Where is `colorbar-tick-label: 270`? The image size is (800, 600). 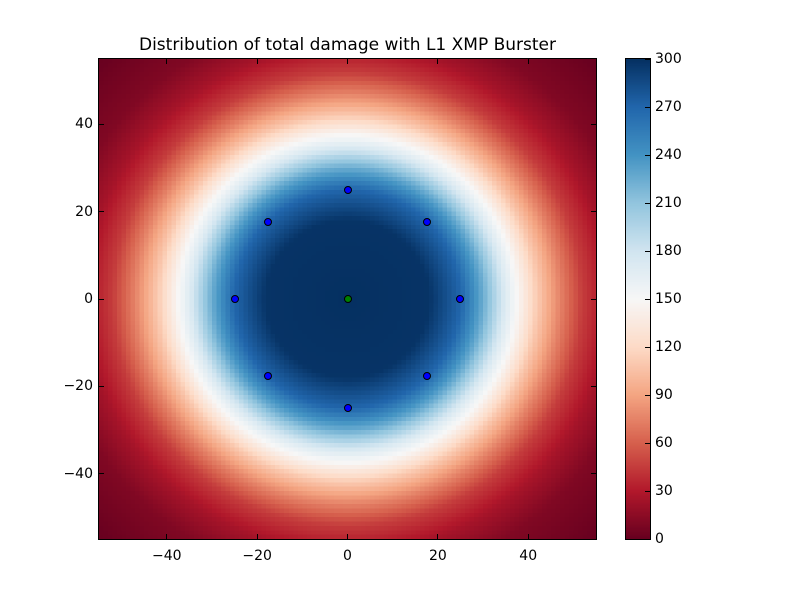 colorbar-tick-label: 270 is located at coordinates (668, 107).